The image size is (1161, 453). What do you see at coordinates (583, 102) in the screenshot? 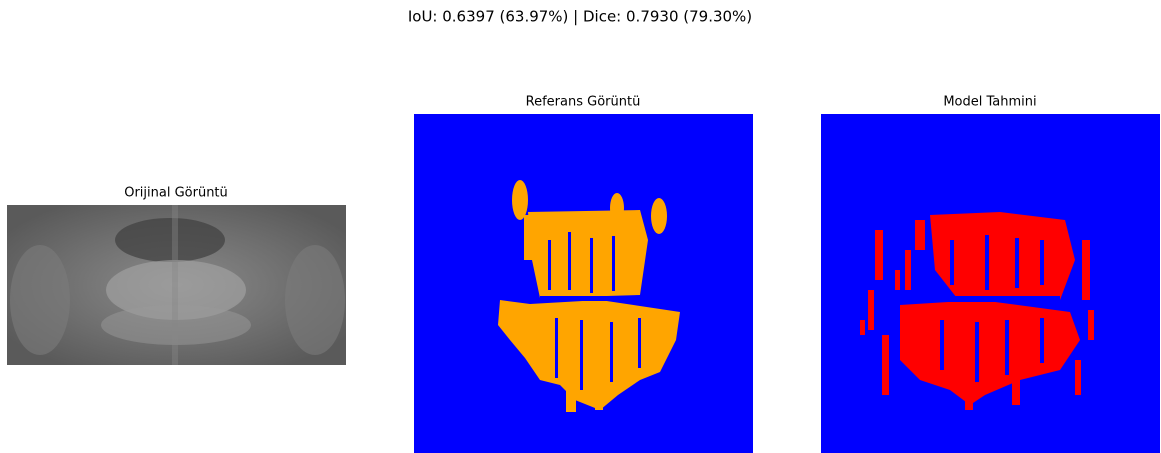
I see `panel-title: Referans Görüntü` at bounding box center [583, 102].